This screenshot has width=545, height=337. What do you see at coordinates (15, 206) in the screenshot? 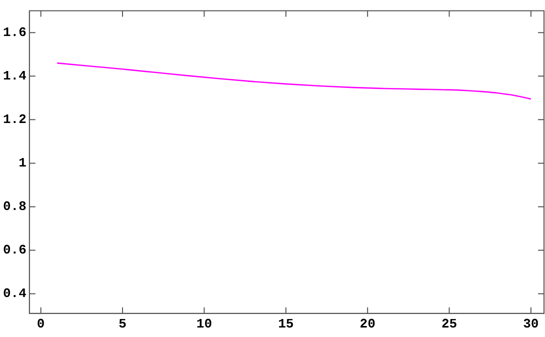
I see `y-tick-label: 0.8` at bounding box center [15, 206].